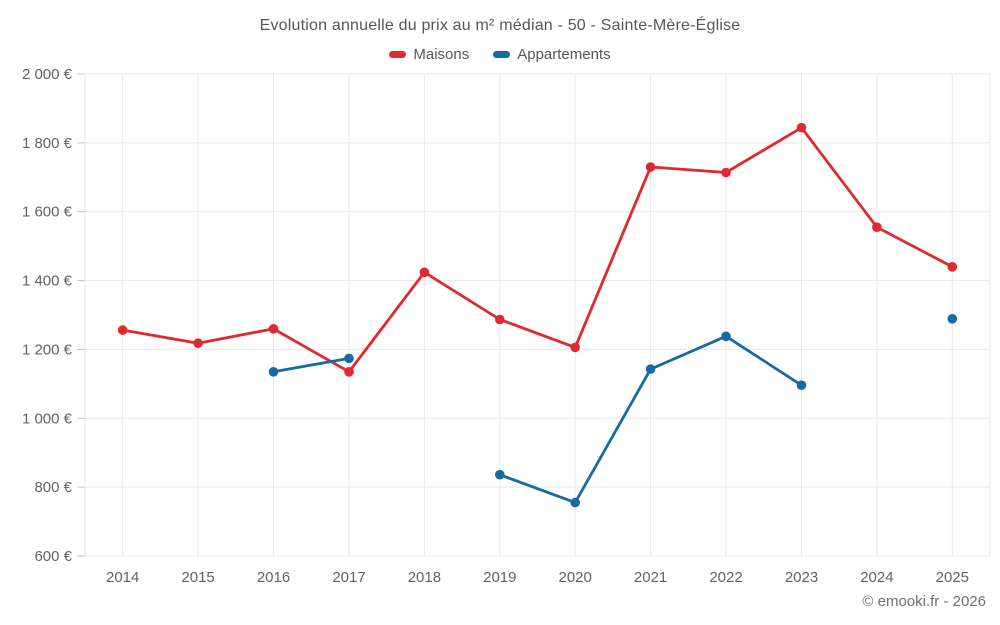  What do you see at coordinates (575, 502) in the screenshot?
I see `data-point-appartements-2020` at bounding box center [575, 502].